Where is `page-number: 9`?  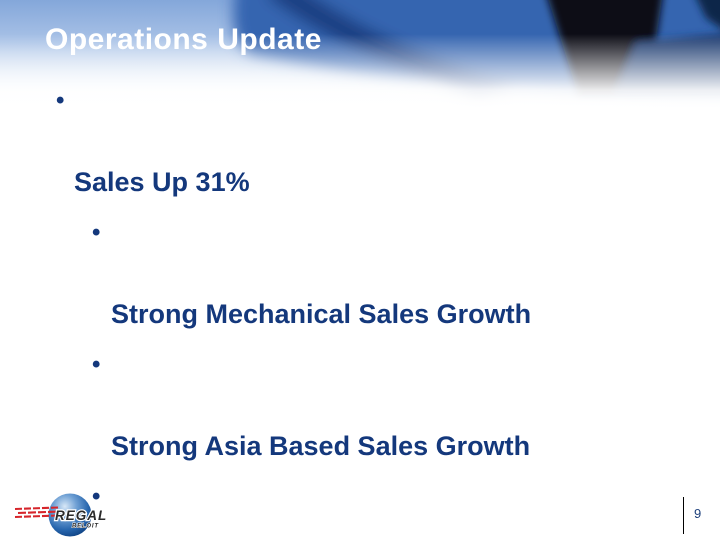
page-number: 9 is located at coordinates (698, 513).